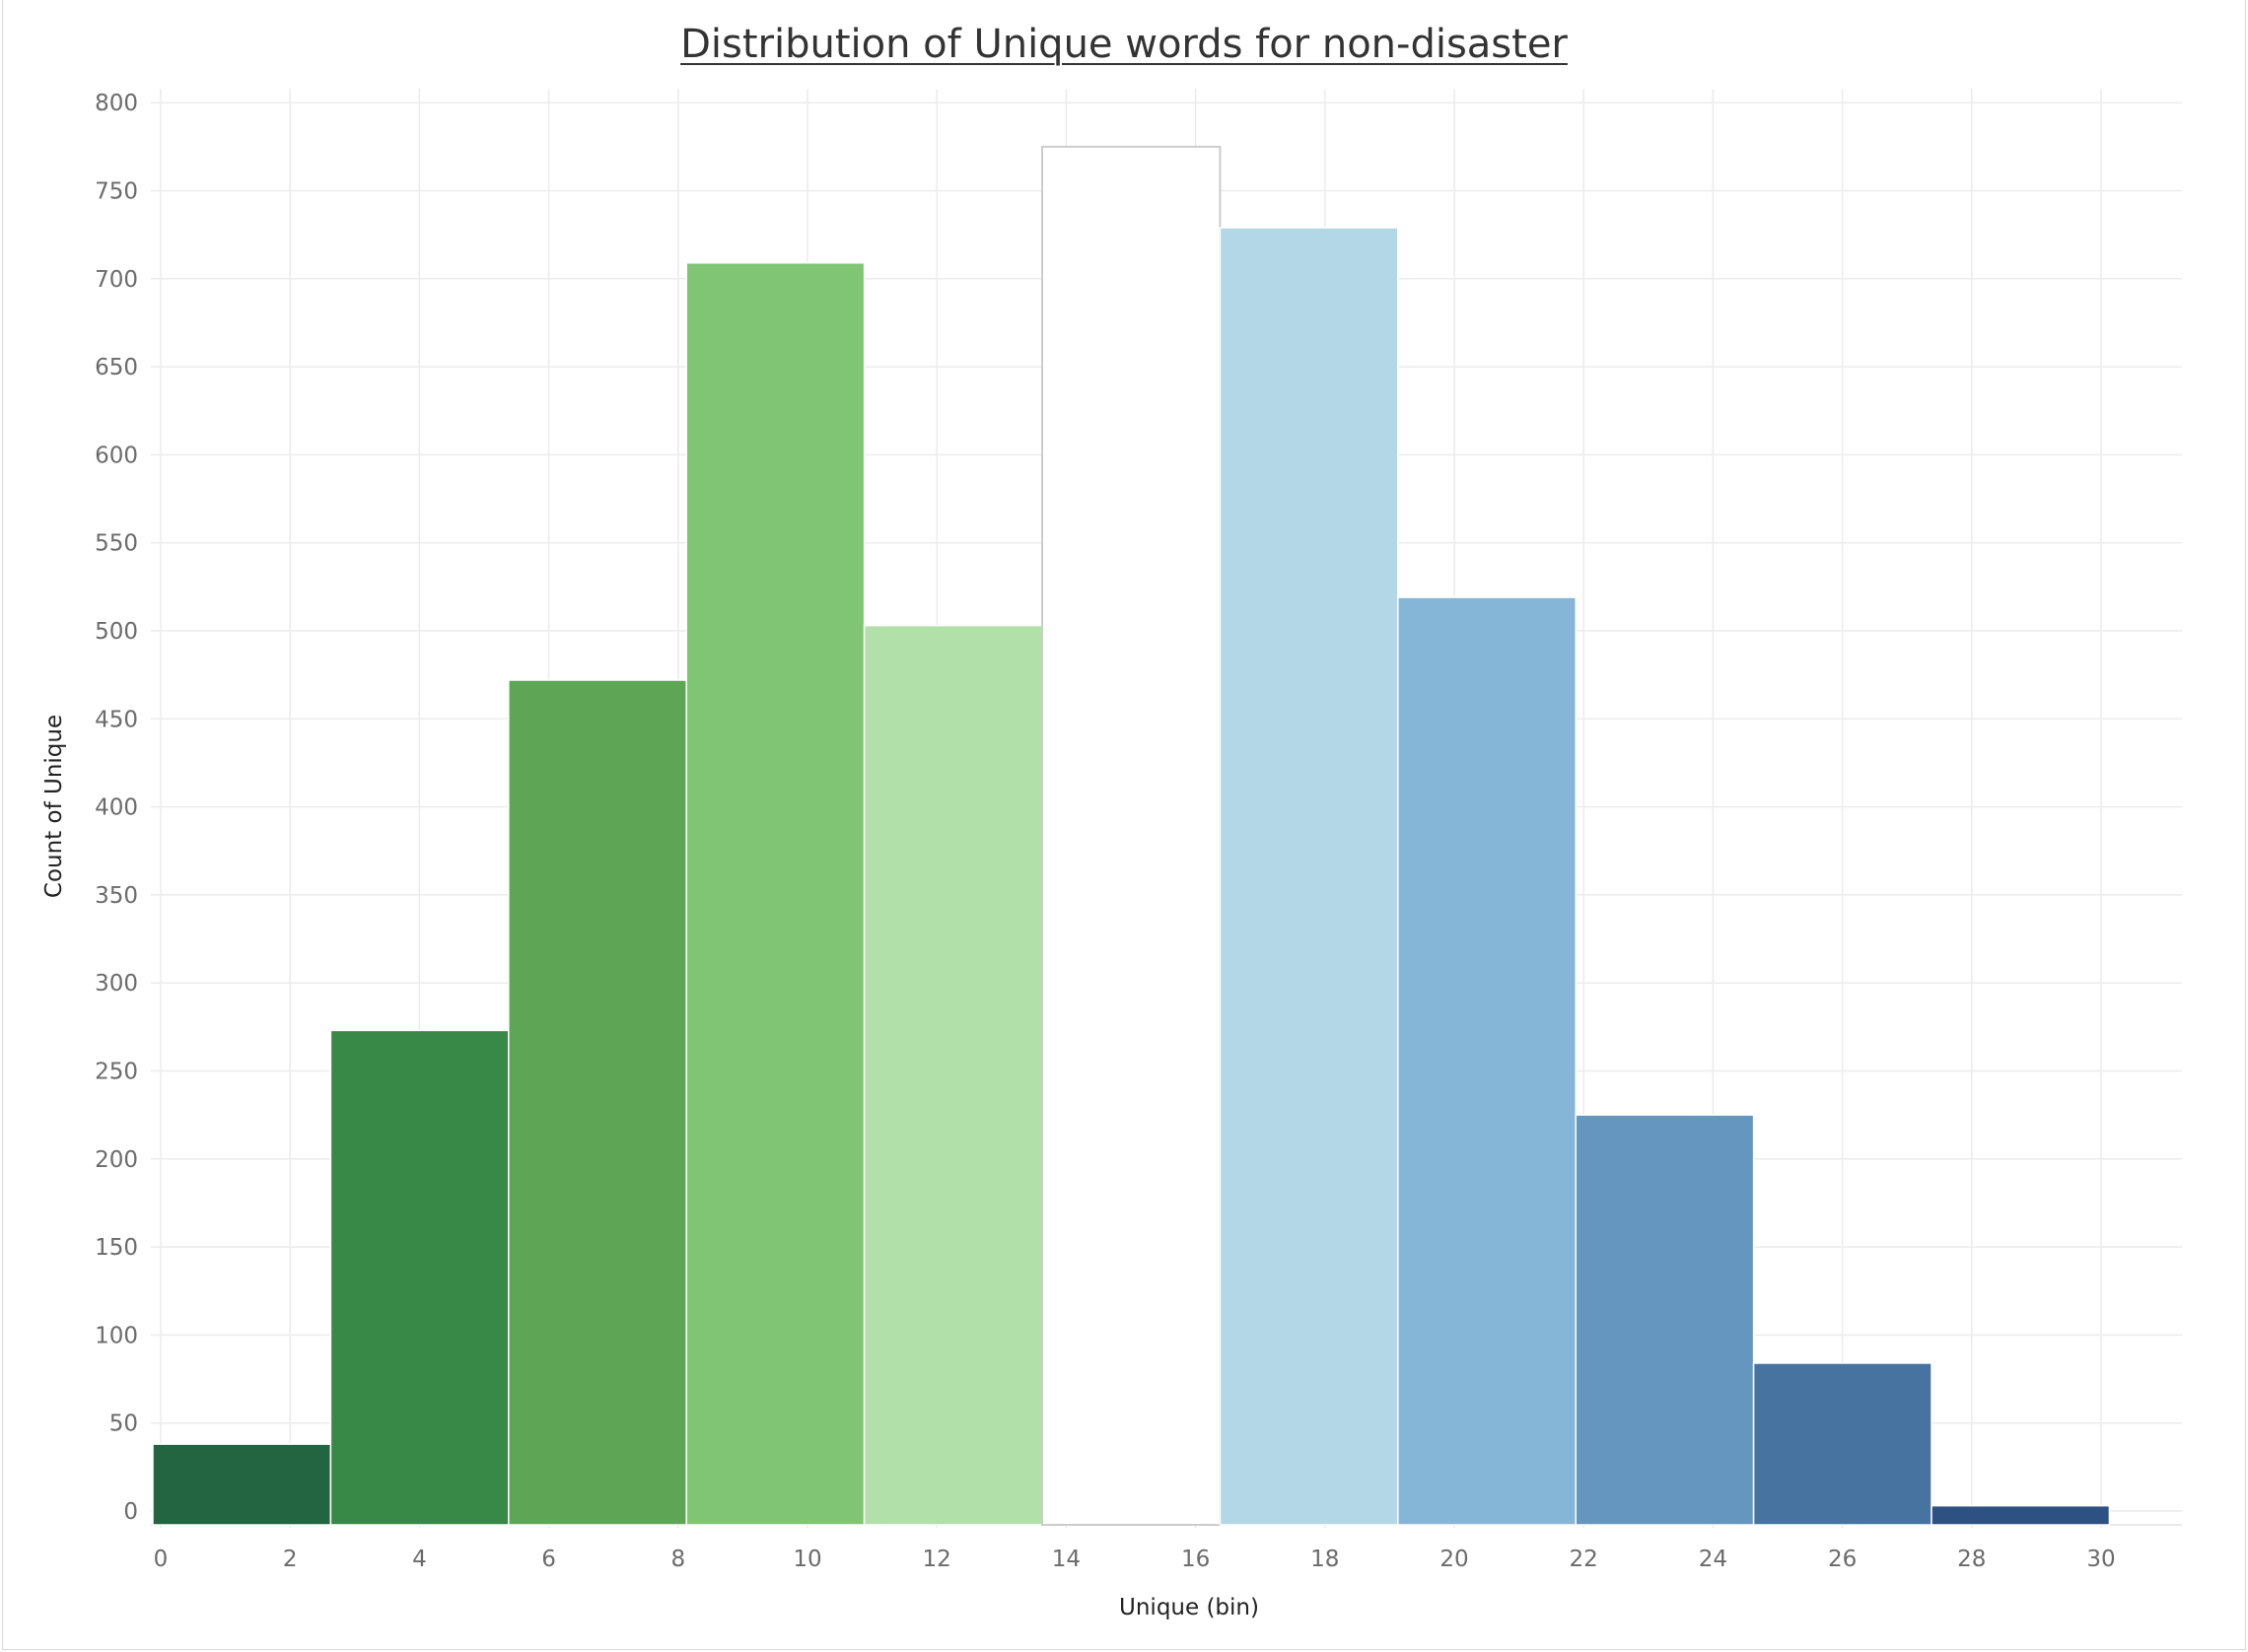 The width and height of the screenshot is (2248, 1652). I want to click on y-tick-label: 700, so click(116, 280).